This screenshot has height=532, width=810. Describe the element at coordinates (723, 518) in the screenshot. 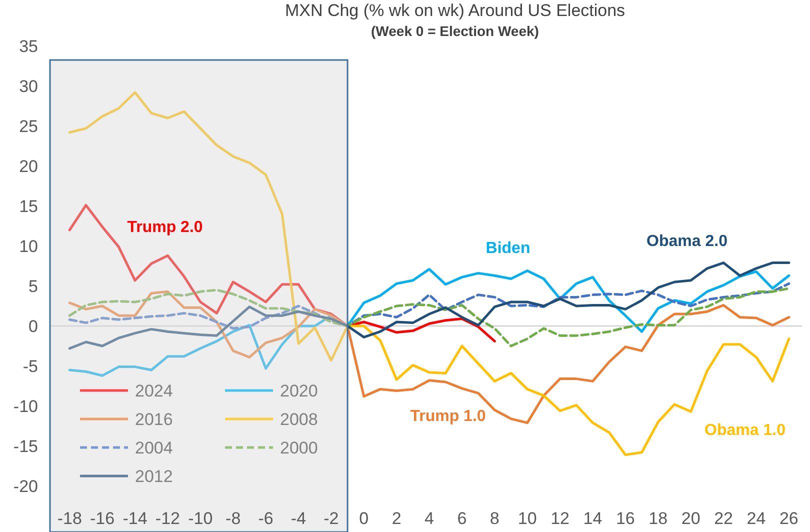

I see `x-tick-label: 22` at that location.